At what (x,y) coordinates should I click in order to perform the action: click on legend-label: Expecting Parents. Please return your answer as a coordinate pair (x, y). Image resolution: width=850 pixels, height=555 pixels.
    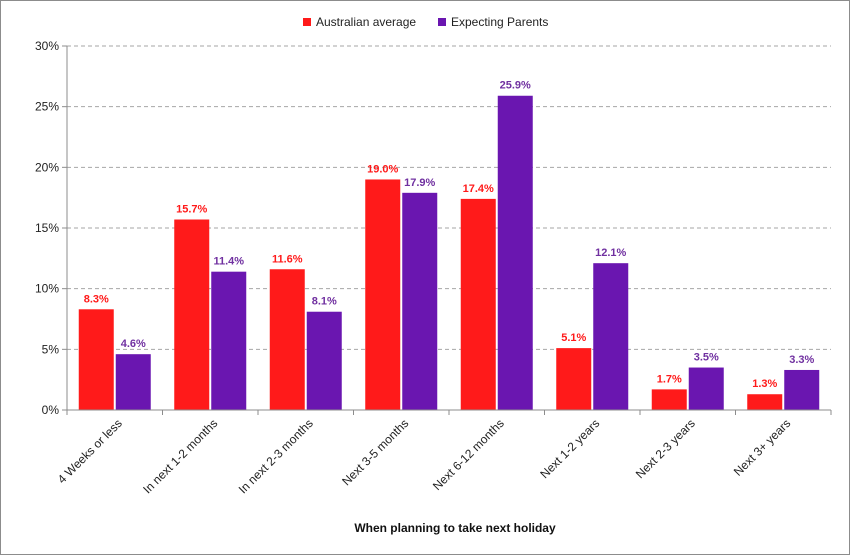
    Looking at the image, I should click on (499, 22).